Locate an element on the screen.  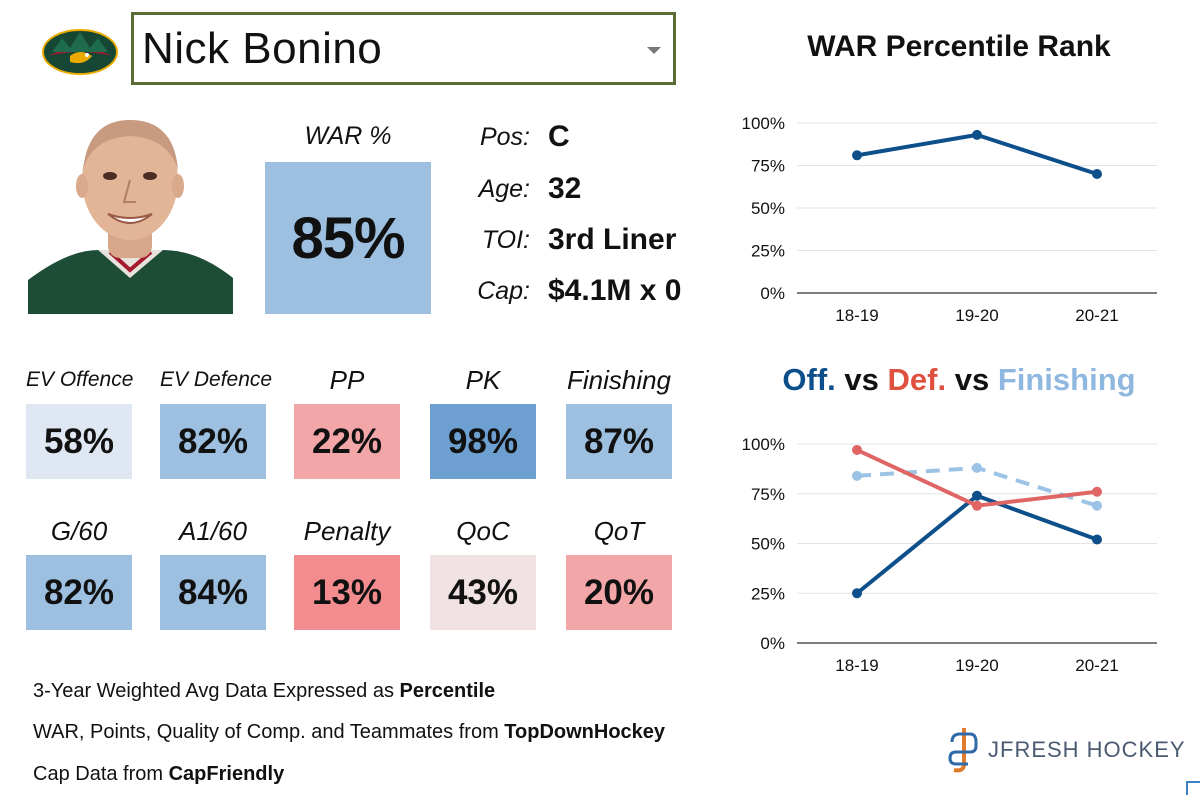
stat-ev-offence: EV Offence 58% is located at coordinates (80, 420).